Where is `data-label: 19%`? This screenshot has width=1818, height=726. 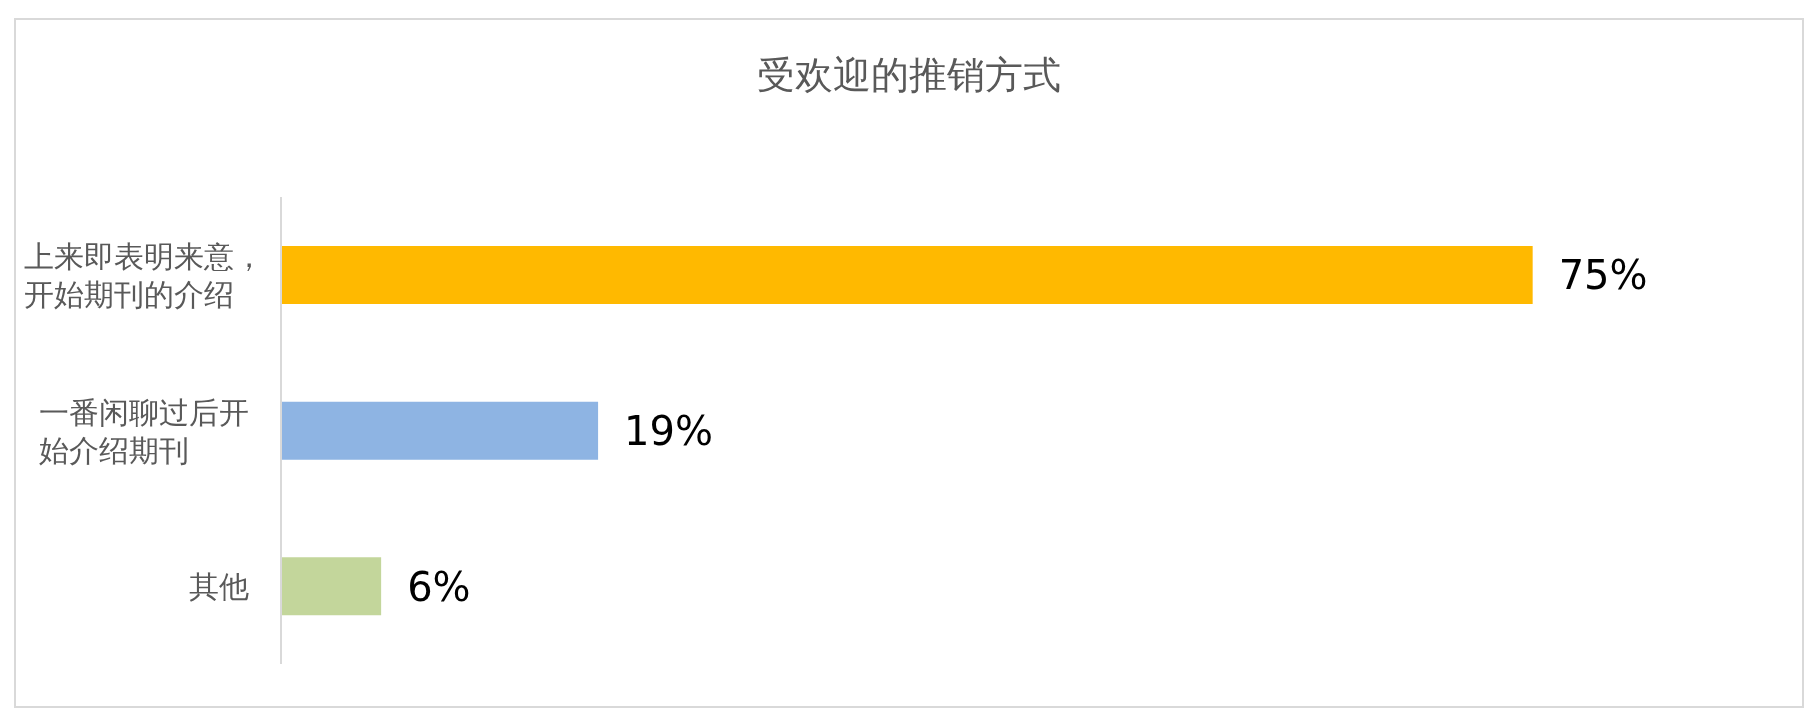 data-label: 19% is located at coordinates (668, 430).